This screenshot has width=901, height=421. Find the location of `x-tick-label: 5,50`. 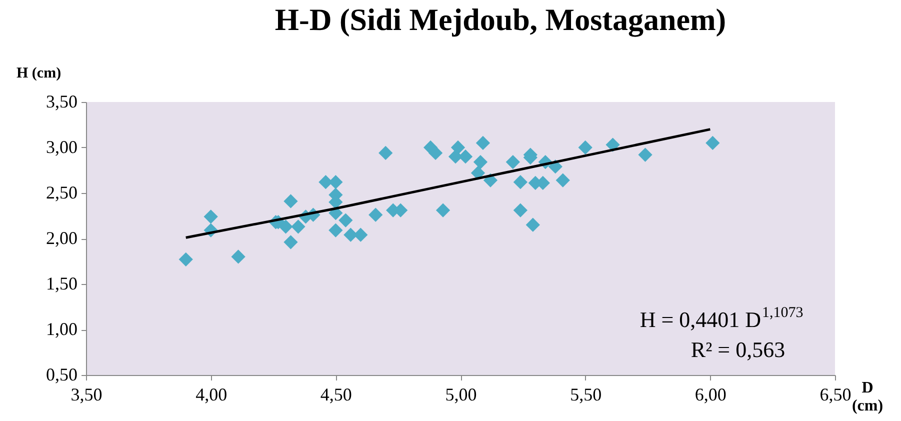

x-tick-label: 5,50 is located at coordinates (586, 394).